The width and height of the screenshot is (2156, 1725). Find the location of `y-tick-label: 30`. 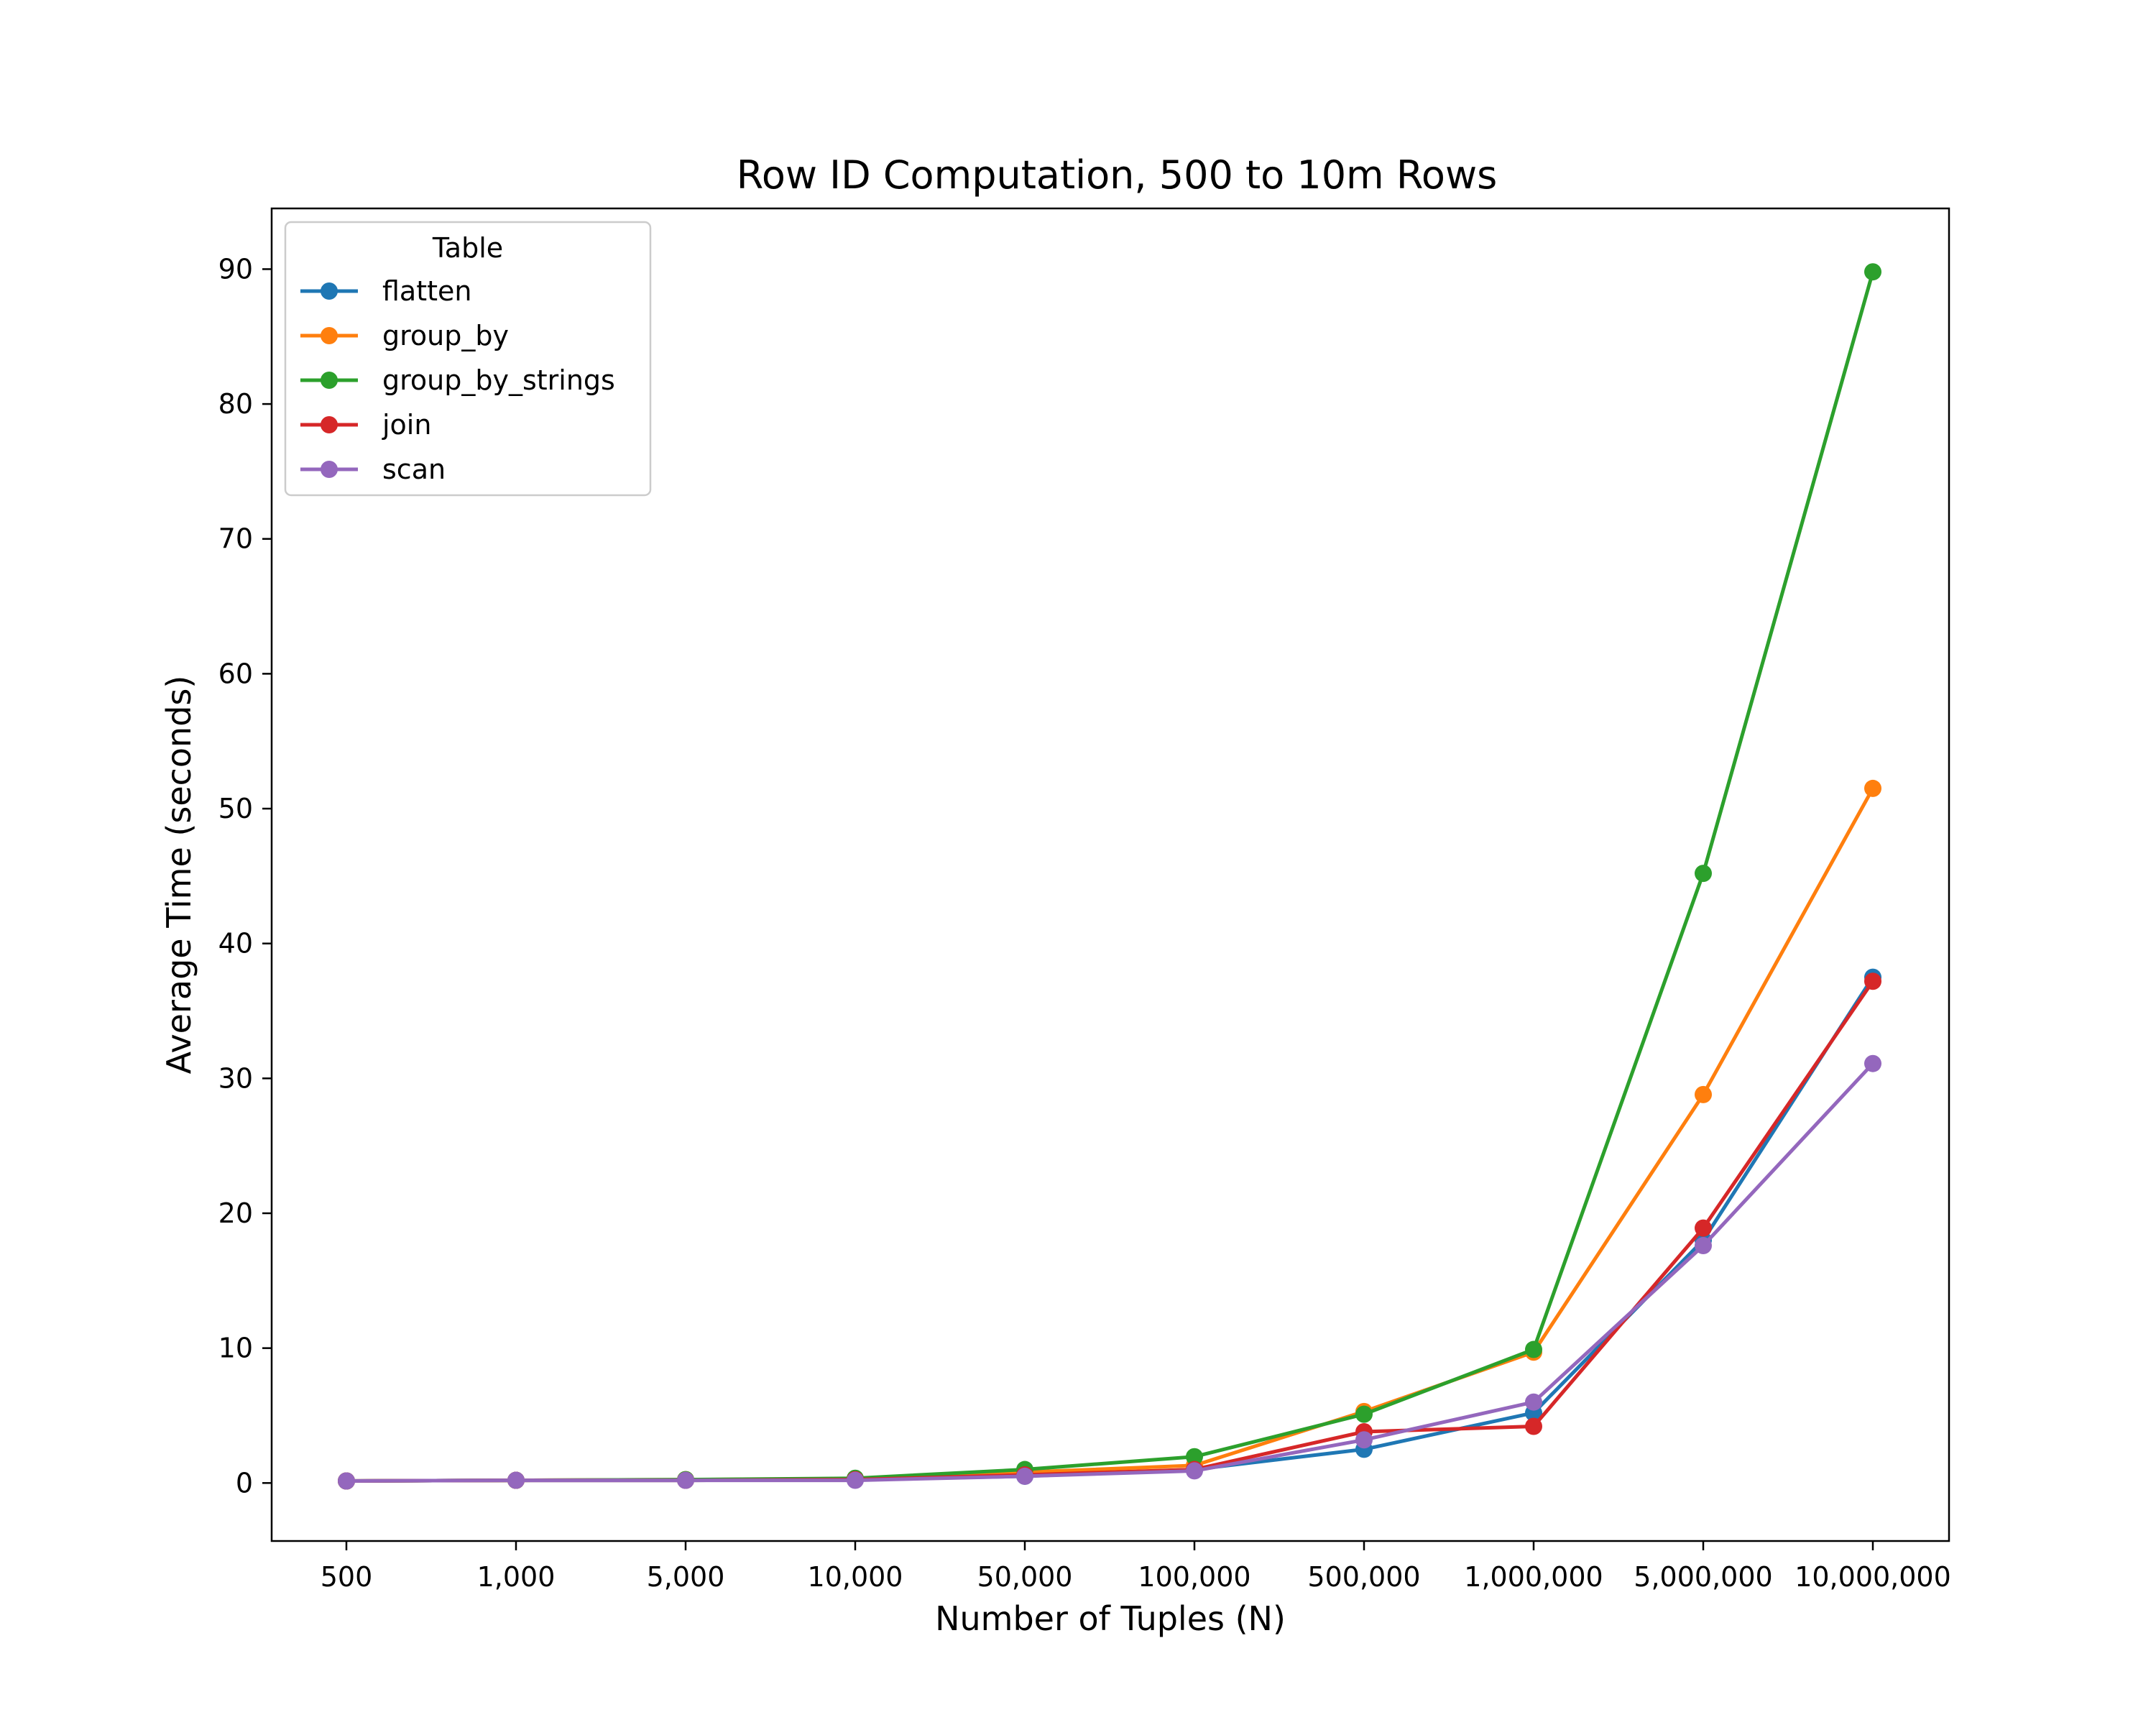

y-tick-label: 30 is located at coordinates (235, 1078).